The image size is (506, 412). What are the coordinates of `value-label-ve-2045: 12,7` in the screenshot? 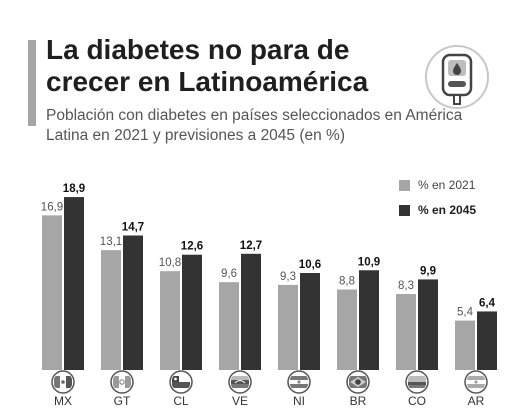 It's located at (251, 246).